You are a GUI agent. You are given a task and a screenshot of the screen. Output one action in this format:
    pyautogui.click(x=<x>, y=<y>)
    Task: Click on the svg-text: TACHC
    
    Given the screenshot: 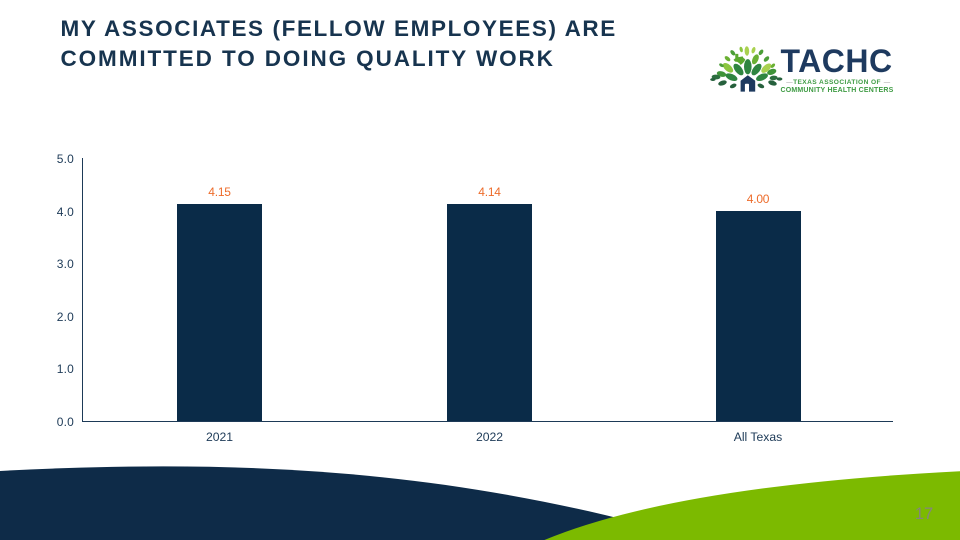 What is the action you would take?
    pyautogui.click(x=837, y=61)
    